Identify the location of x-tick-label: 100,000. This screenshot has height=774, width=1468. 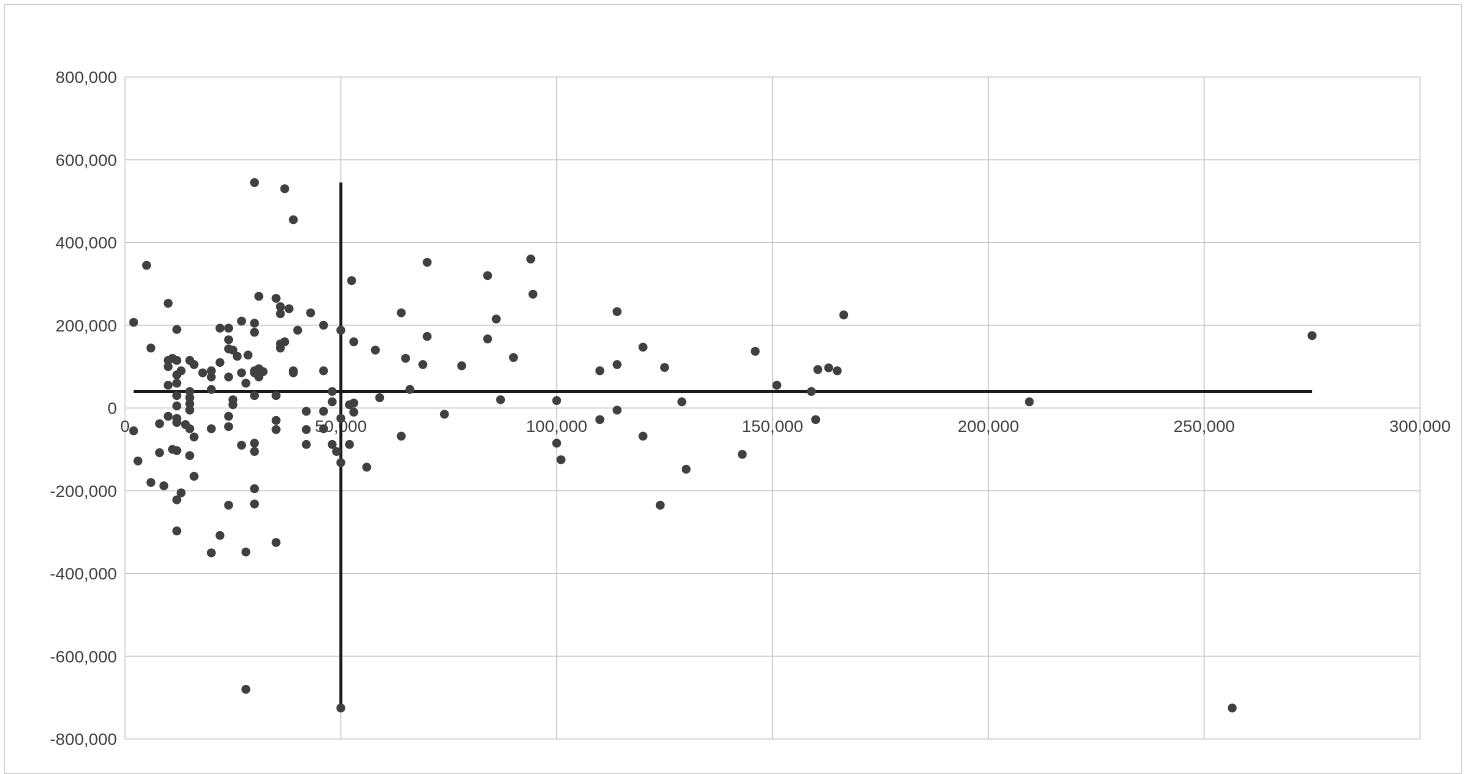
(556, 426).